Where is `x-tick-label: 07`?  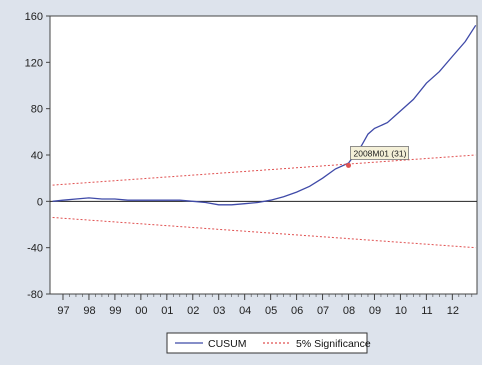 x-tick-label: 07 is located at coordinates (323, 311).